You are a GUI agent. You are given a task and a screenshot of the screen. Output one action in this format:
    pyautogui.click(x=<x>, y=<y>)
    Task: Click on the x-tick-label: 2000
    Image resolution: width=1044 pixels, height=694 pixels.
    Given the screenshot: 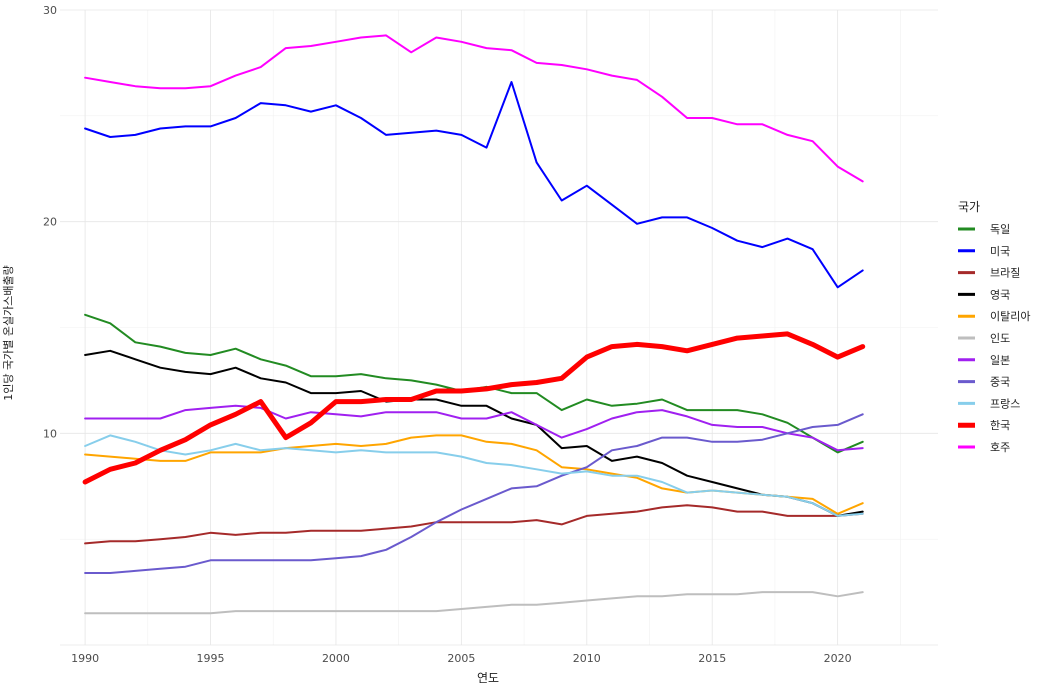 What is the action you would take?
    pyautogui.click(x=336, y=658)
    